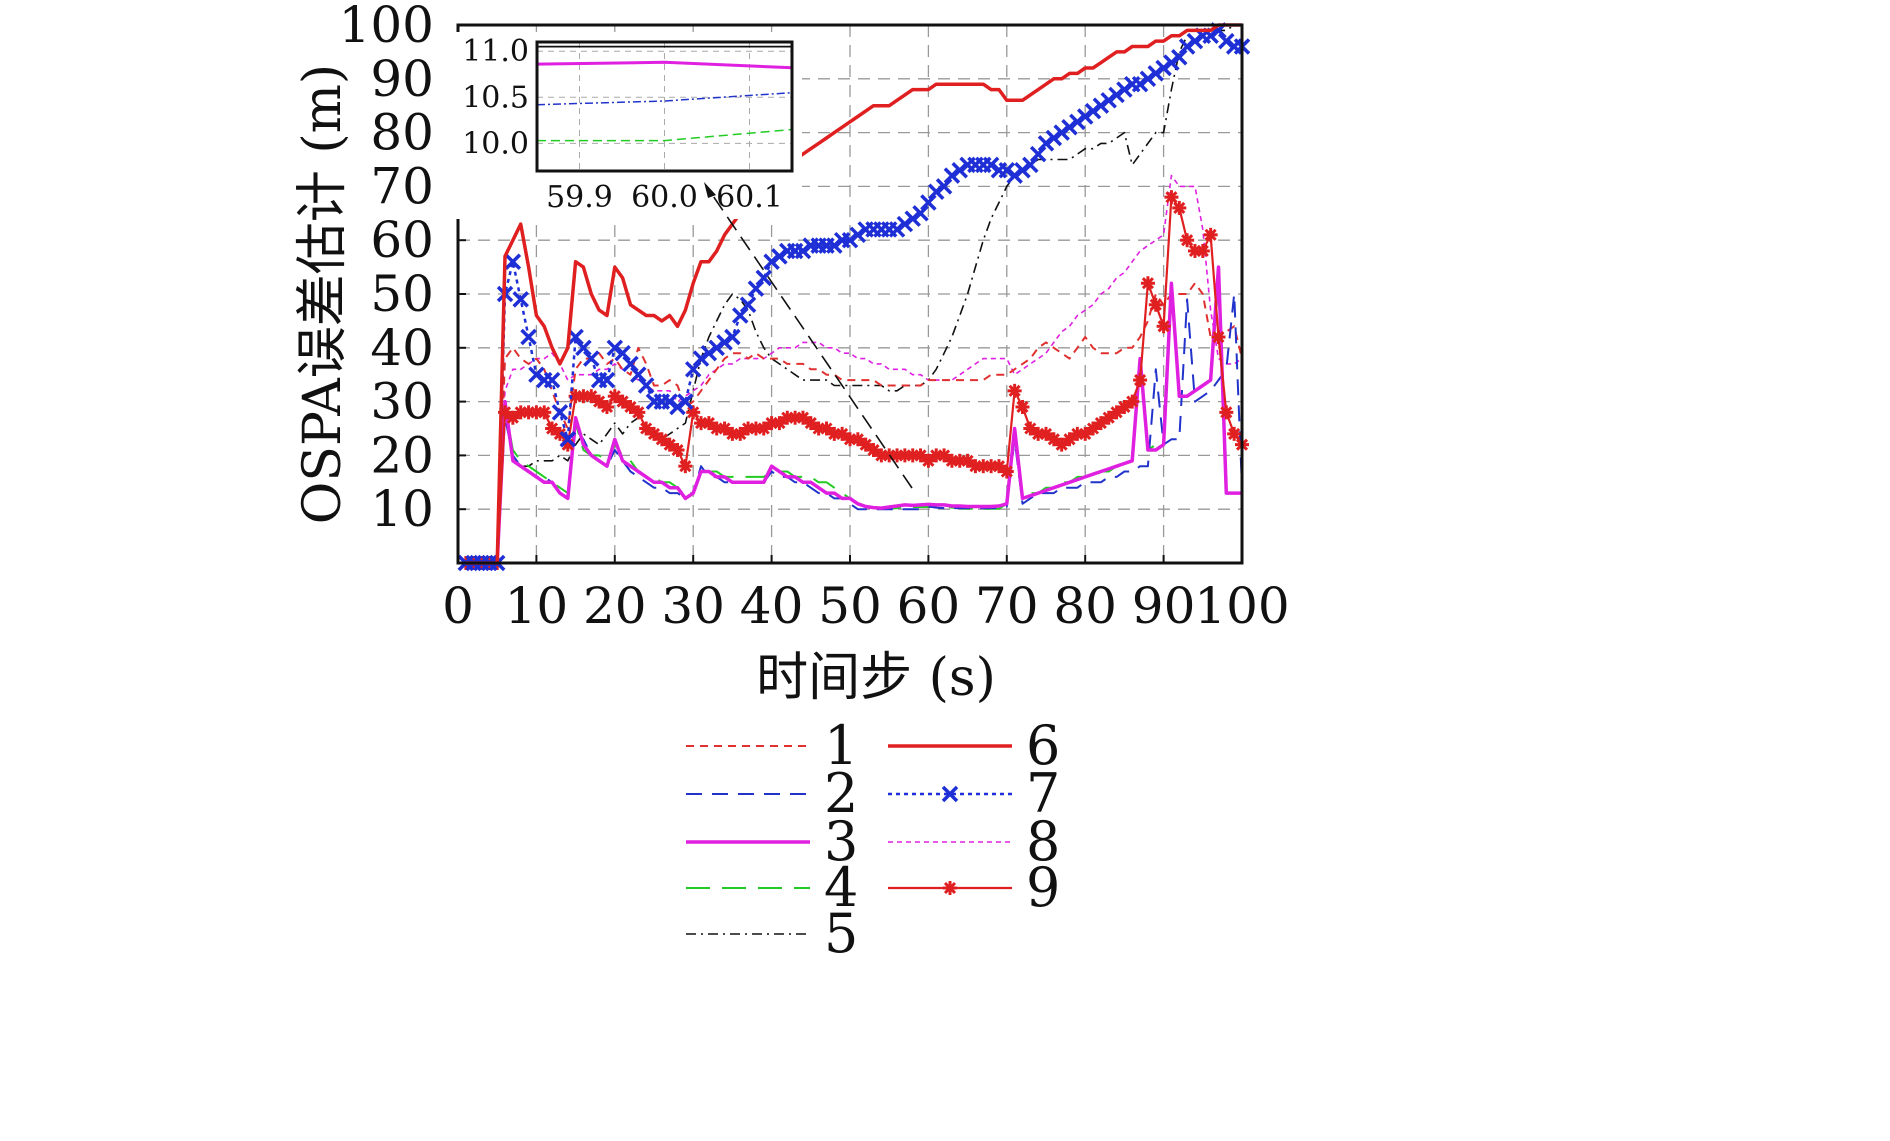 The image size is (1890, 1141). Describe the element at coordinates (323, 294) in the screenshot. I see `y-axis-label: OSPA误差估计 (m)` at that location.